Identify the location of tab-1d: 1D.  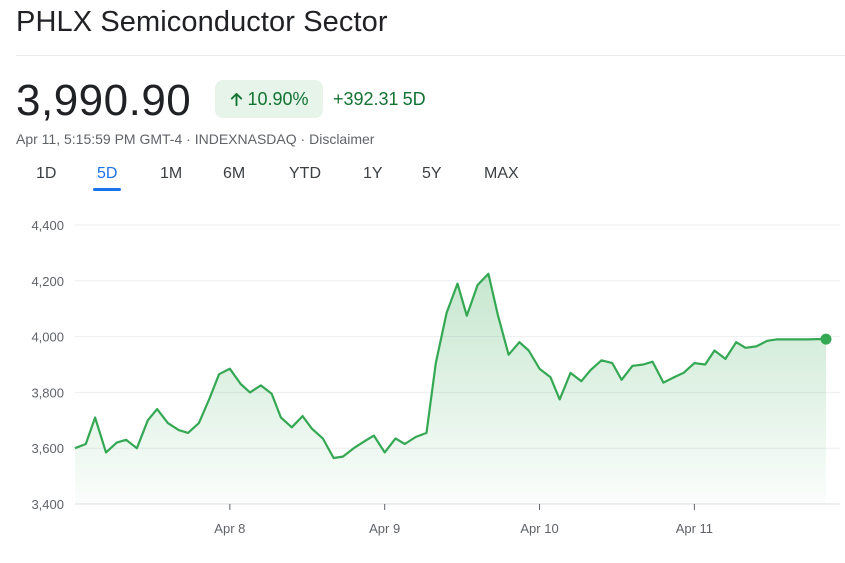
(46, 173).